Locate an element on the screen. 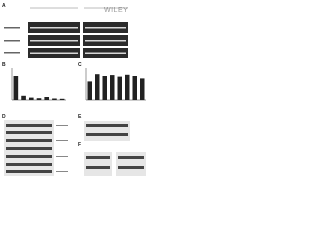  watermark: WILEY is located at coordinates (116, 10).